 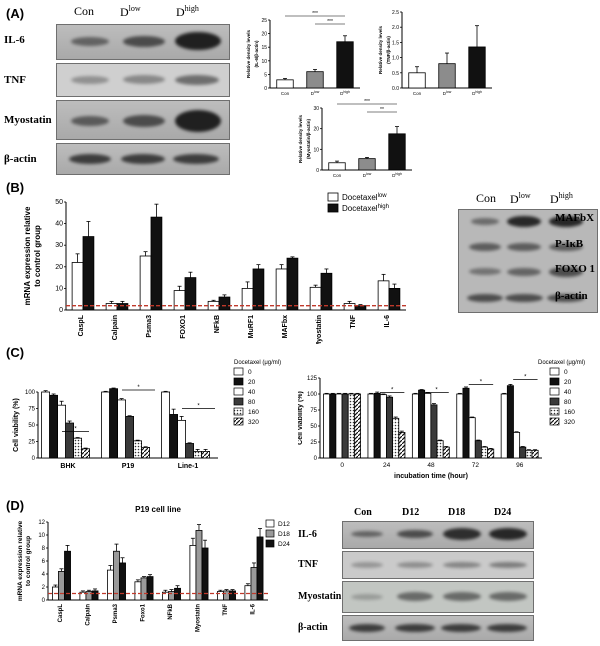 I want to click on y-axis-label: (IL-6/β-actin), so click(x=256, y=53).